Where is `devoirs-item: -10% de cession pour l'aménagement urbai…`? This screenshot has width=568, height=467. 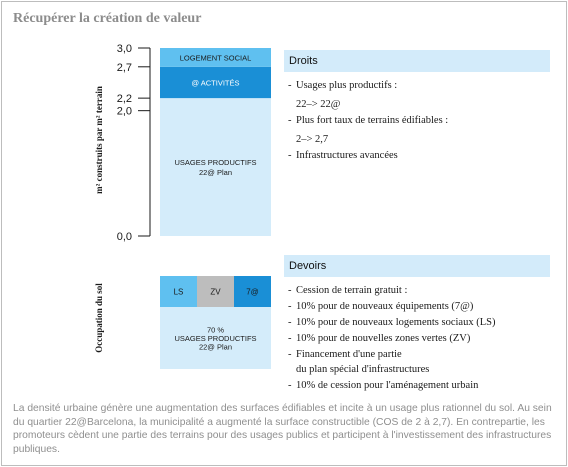 devoirs-item: -10% de cession pour l'aménagement urbai… is located at coordinates (419, 385).